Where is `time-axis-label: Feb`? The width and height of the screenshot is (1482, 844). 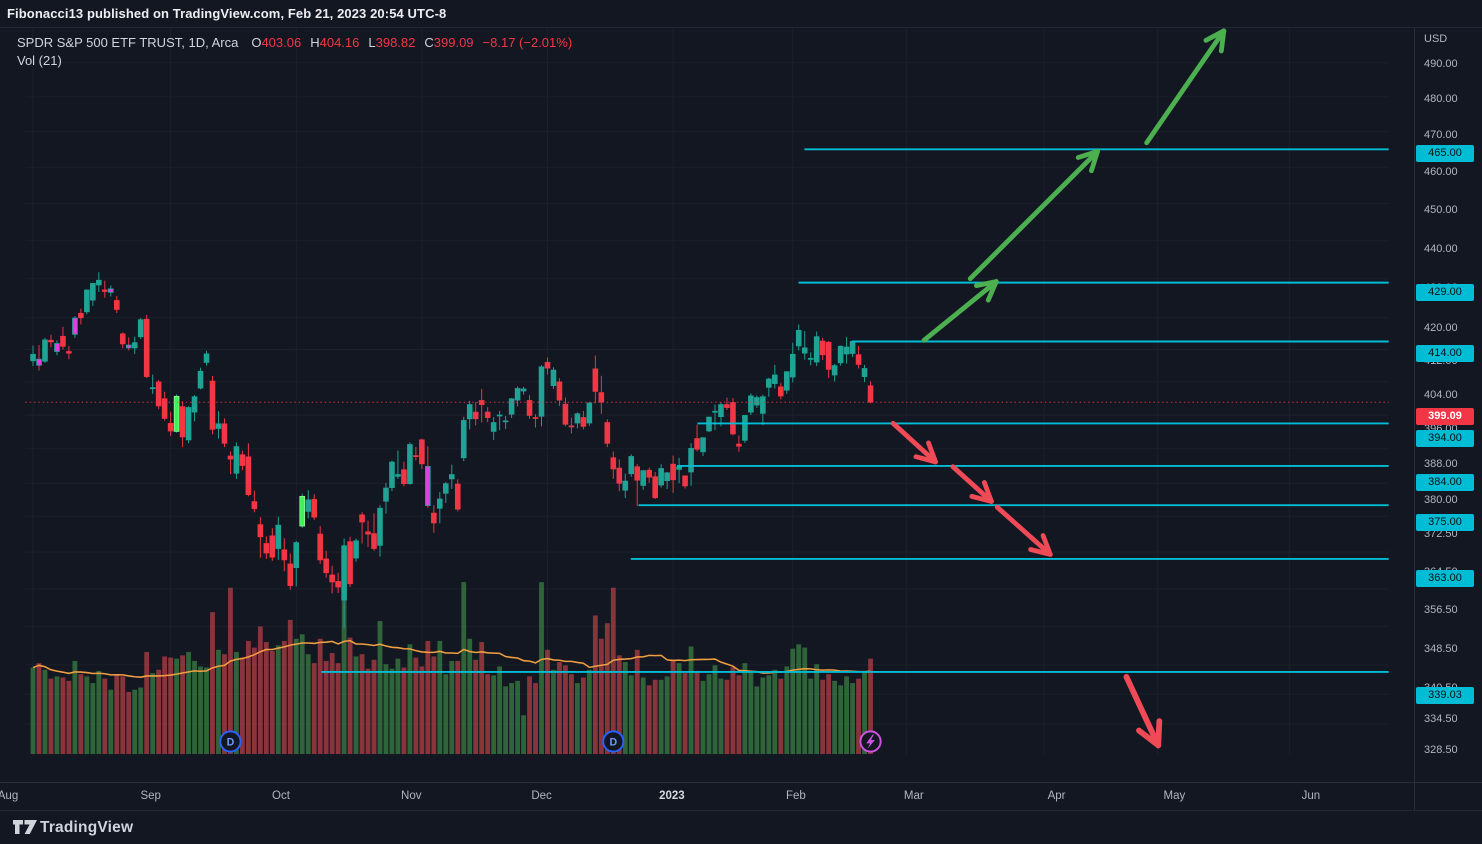 time-axis-label: Feb is located at coordinates (796, 796).